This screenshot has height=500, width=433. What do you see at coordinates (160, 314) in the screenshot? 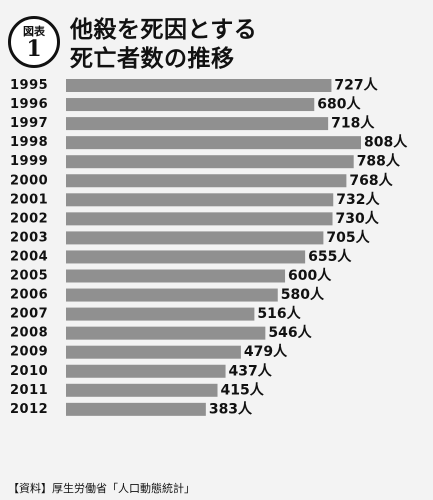
I see `bar-2007` at bounding box center [160, 314].